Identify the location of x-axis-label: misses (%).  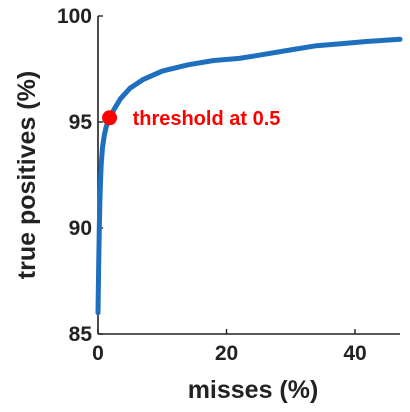
(253, 390).